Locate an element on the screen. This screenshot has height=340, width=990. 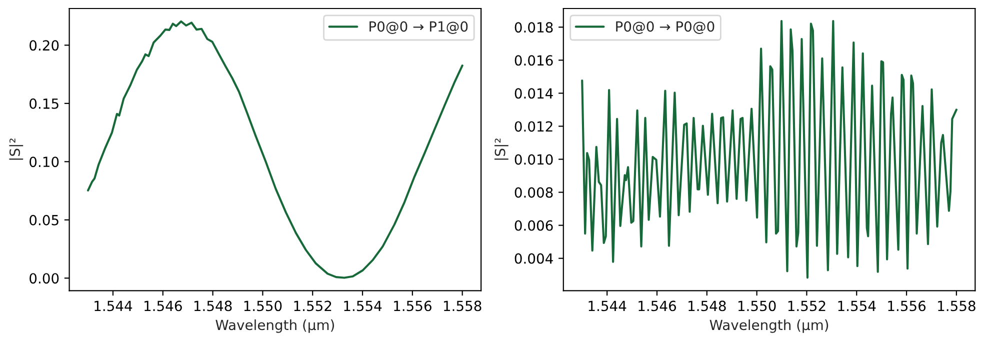
y-tick-label: 0.012 is located at coordinates (533, 126).